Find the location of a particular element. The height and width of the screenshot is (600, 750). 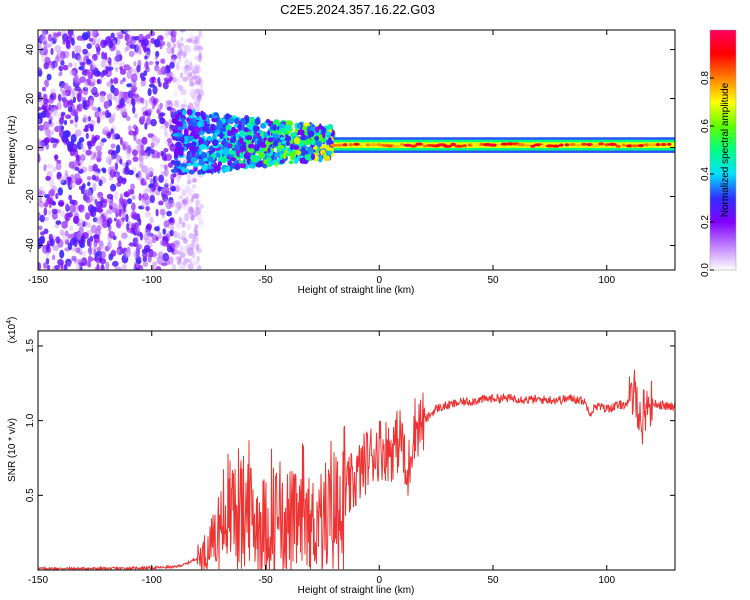

colorbar-tick-label: 0.8 is located at coordinates (705, 78).